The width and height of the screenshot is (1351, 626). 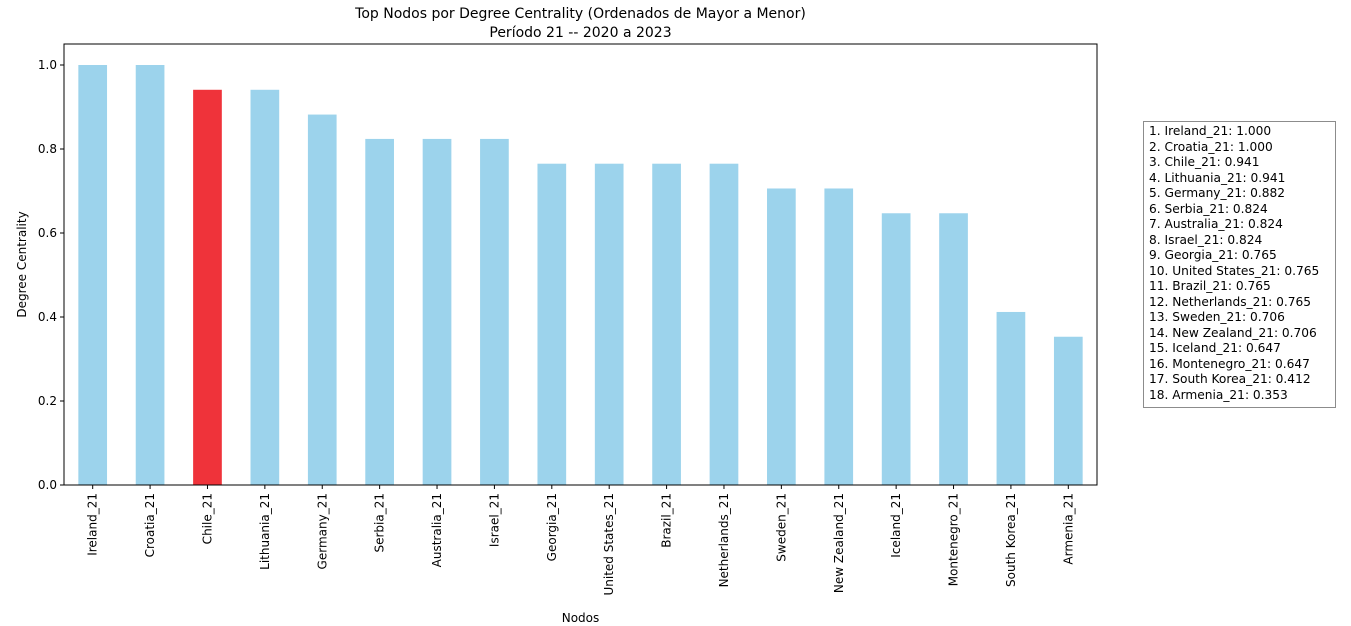 What do you see at coordinates (1210, 286) in the screenshot?
I see `legend-entry: 11. Brazil_21: 0.765` at bounding box center [1210, 286].